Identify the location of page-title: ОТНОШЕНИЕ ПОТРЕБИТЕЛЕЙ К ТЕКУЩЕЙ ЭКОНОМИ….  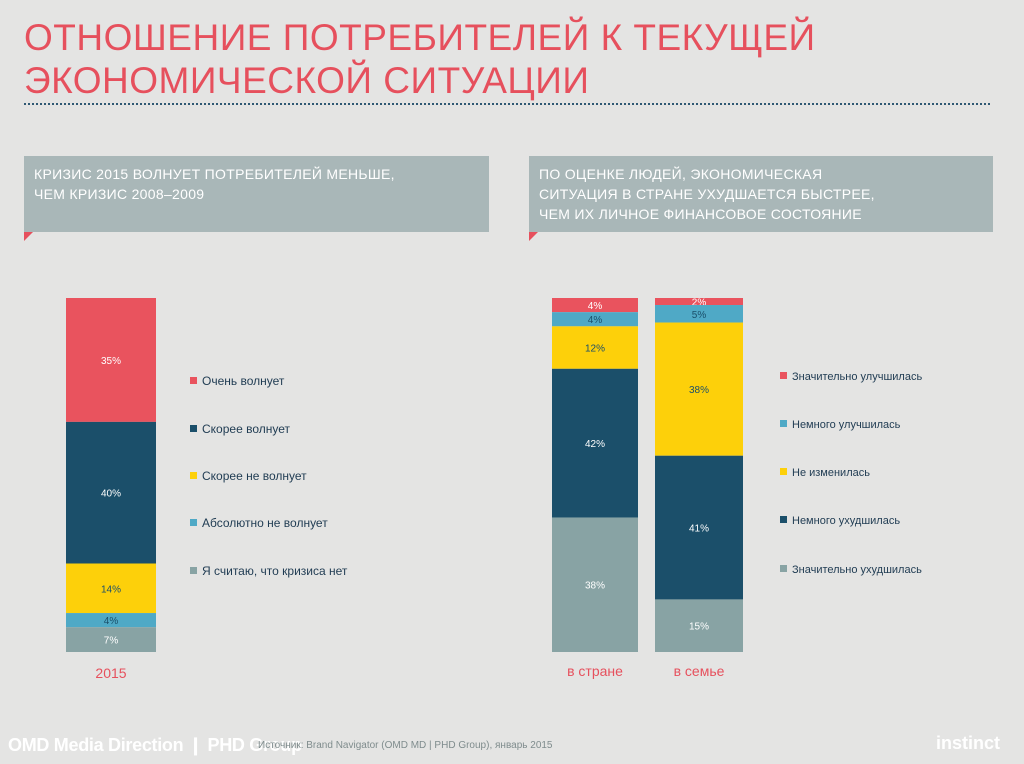
(420, 59).